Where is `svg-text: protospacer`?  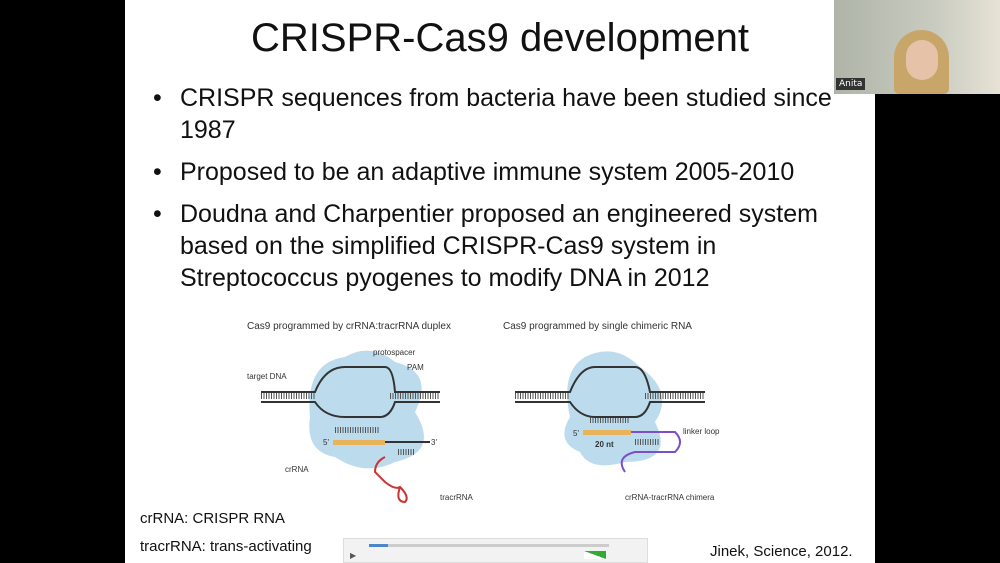 svg-text: protospacer is located at coordinates (394, 352).